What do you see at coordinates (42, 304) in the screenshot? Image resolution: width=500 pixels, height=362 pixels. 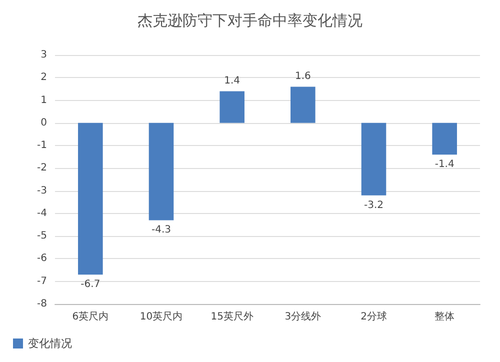 I see `y-tick-label: -8` at bounding box center [42, 304].